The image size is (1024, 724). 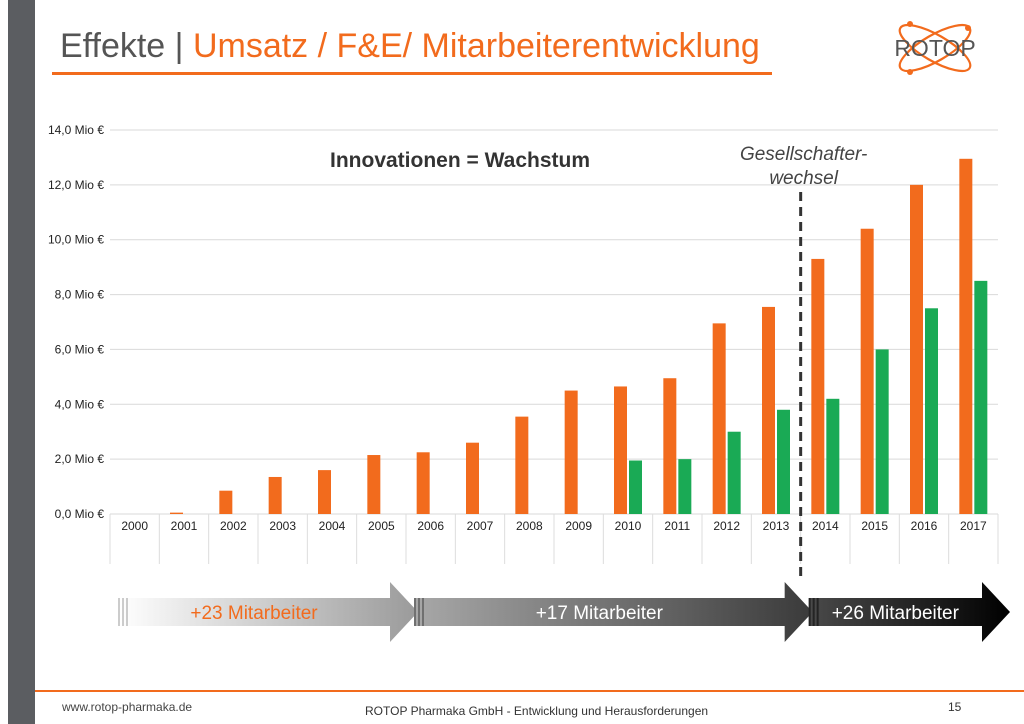 I want to click on annotation-label: Gesellschafter-, so click(x=803, y=154).